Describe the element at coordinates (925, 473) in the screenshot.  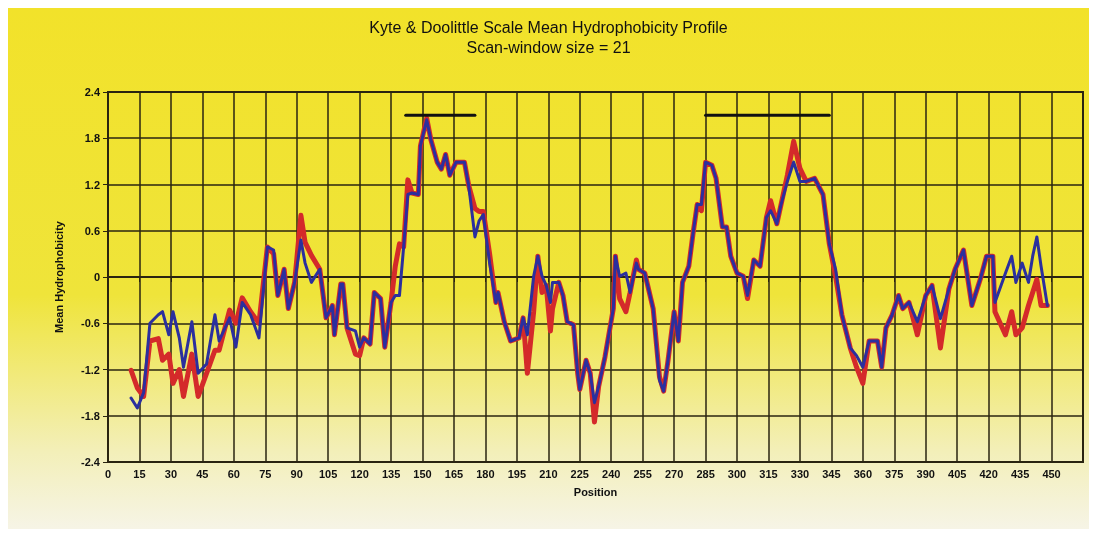
I see `x-tick-label: 390` at that location.